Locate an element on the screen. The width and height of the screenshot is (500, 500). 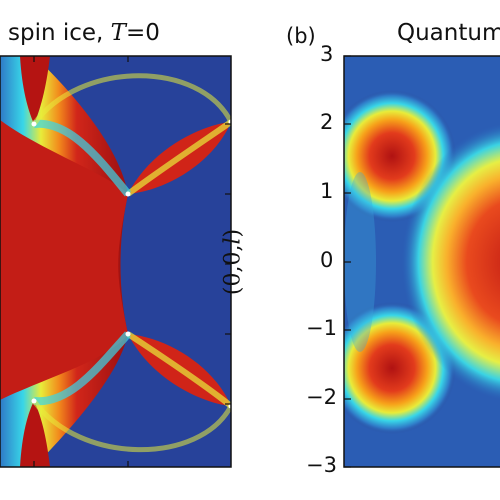
y-axis-label-suffix: ) is located at coordinates (233, 233).